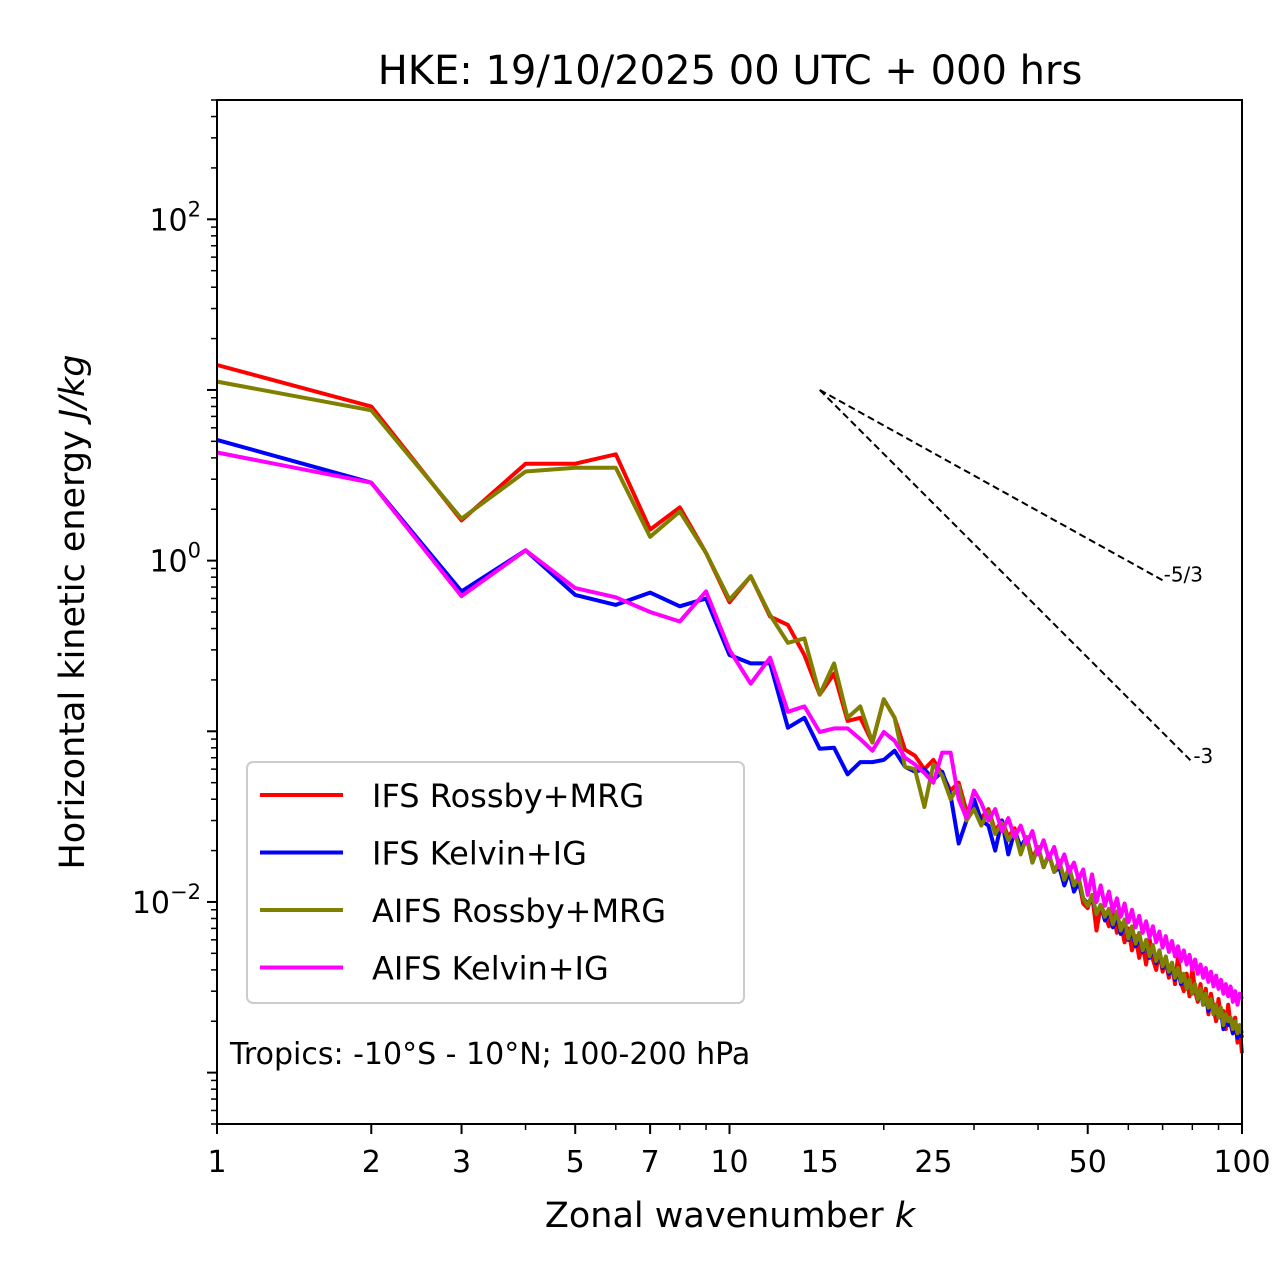 The image size is (1280, 1288). I want to click on x-tick-label: 25, so click(933, 1162).